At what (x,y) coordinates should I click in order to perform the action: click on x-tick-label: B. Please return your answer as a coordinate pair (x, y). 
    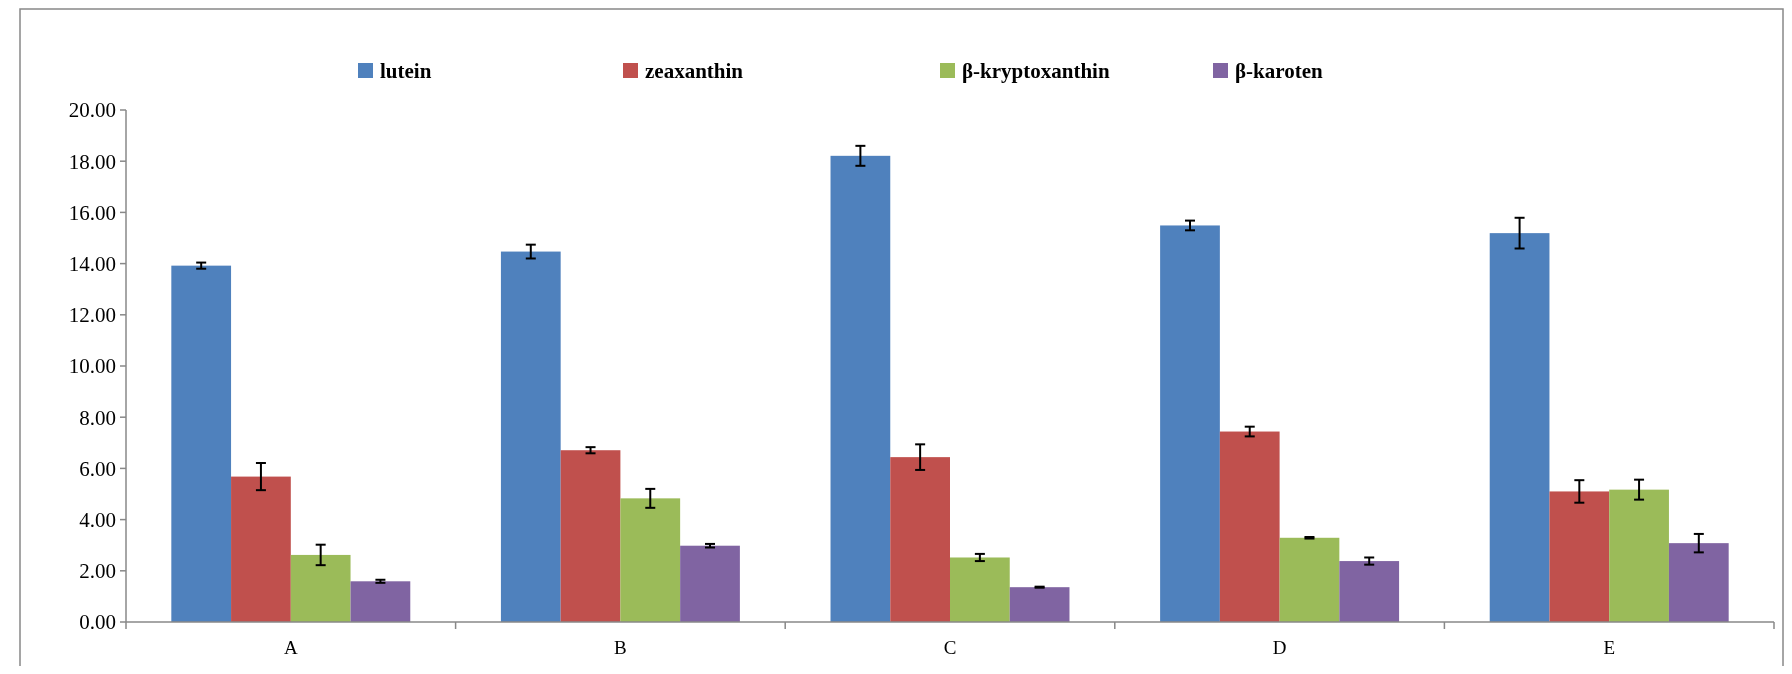
    Looking at the image, I should click on (620, 647).